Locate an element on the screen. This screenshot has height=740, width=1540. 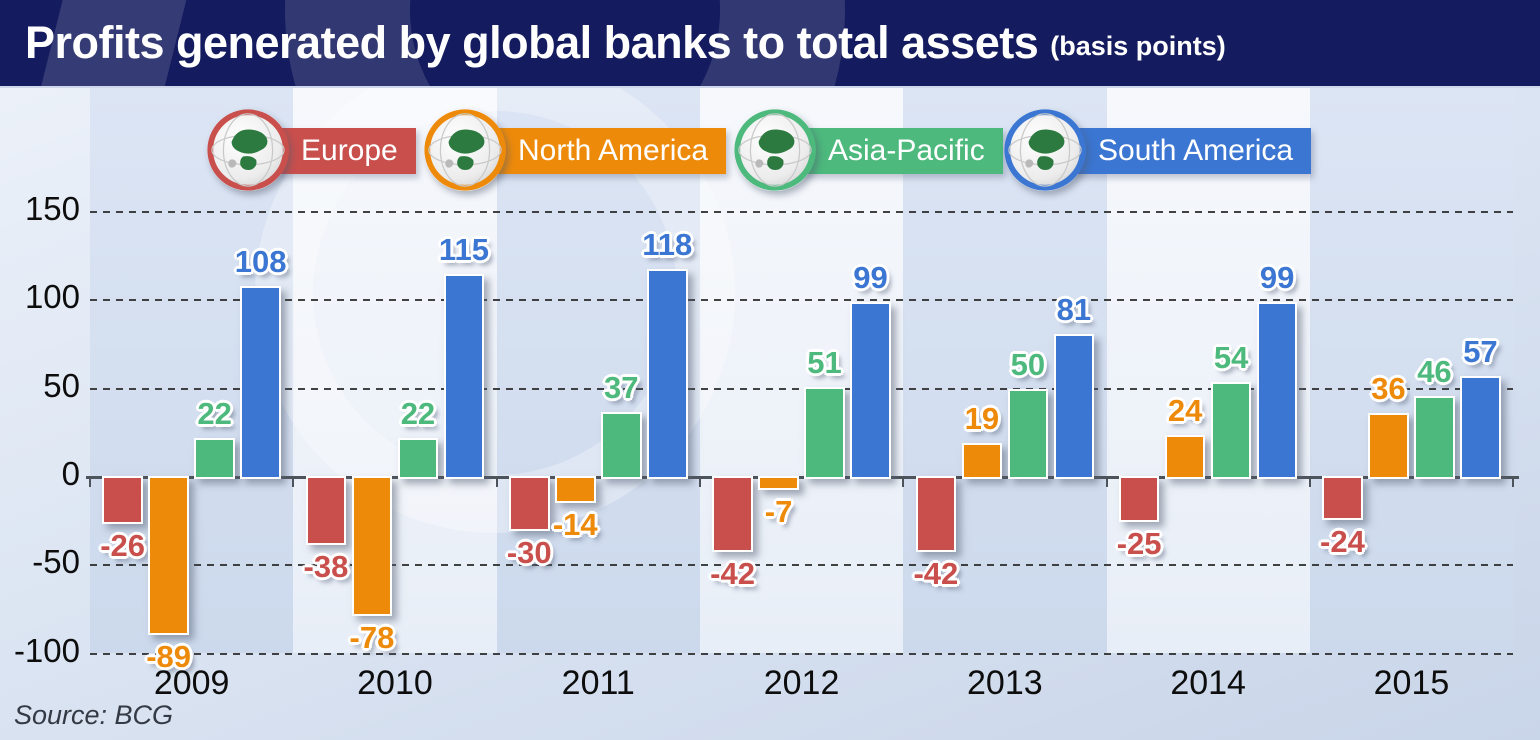
bar-value-label: 24 is located at coordinates (1185, 410).